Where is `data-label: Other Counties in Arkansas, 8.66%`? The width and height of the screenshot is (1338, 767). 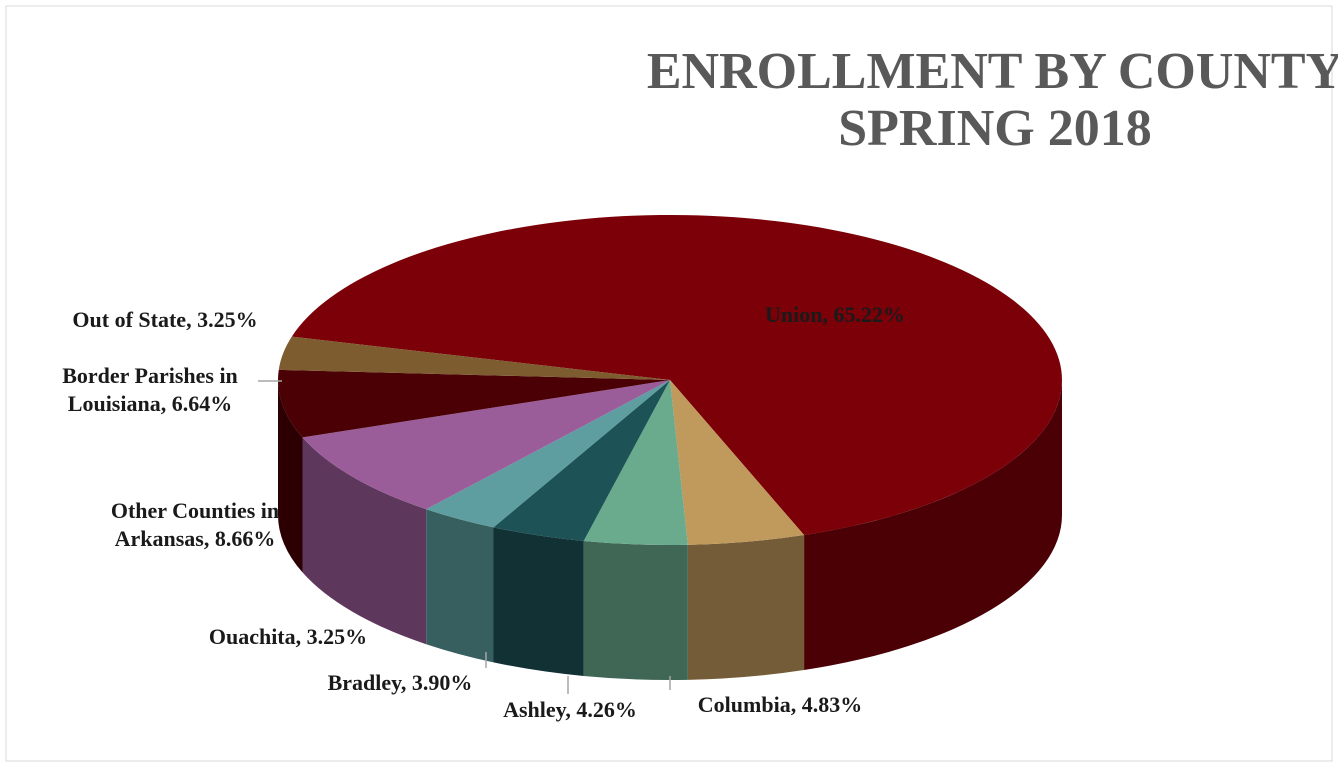
data-label: Other Counties in Arkansas, 8.66% is located at coordinates (195, 524).